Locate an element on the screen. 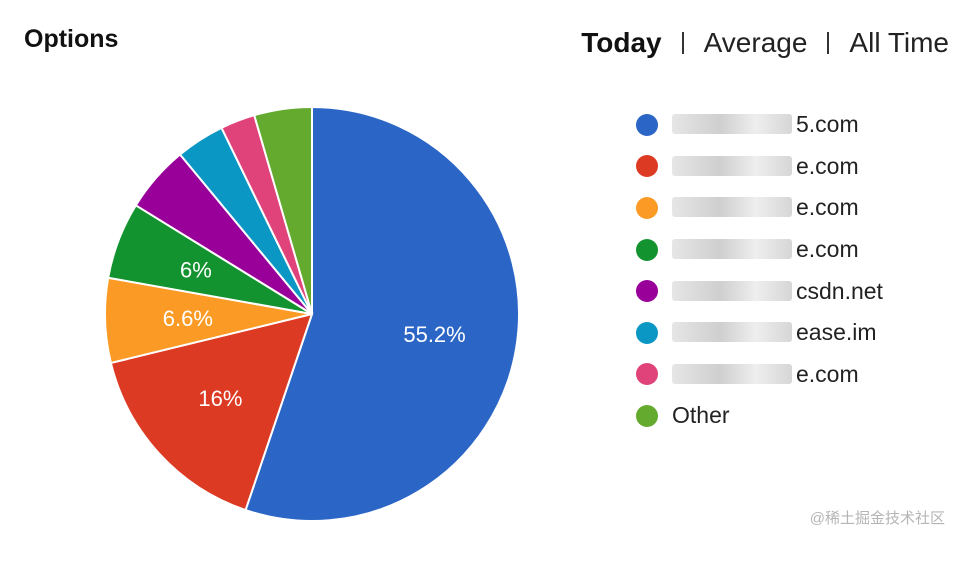 Image resolution: width=975 pixels, height=568 pixels. legend-item: csdn.net is located at coordinates (796, 291).